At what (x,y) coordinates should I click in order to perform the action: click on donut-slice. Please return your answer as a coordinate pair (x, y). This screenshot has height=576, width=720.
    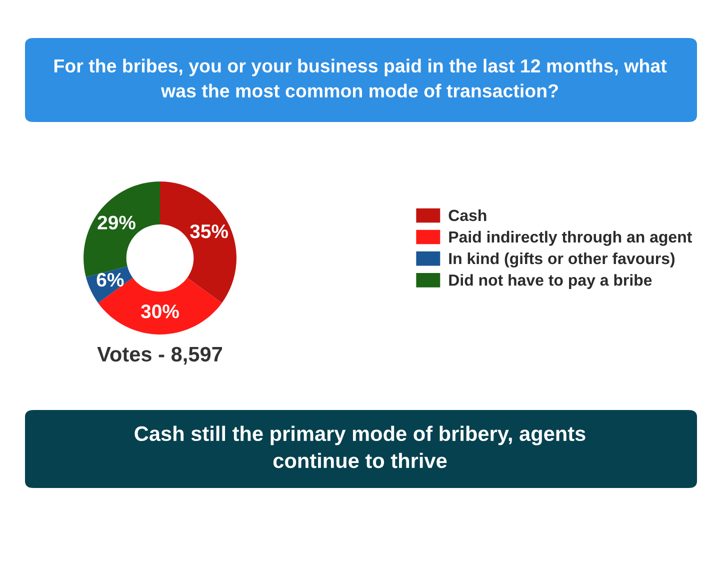
    Looking at the image, I should click on (198, 242).